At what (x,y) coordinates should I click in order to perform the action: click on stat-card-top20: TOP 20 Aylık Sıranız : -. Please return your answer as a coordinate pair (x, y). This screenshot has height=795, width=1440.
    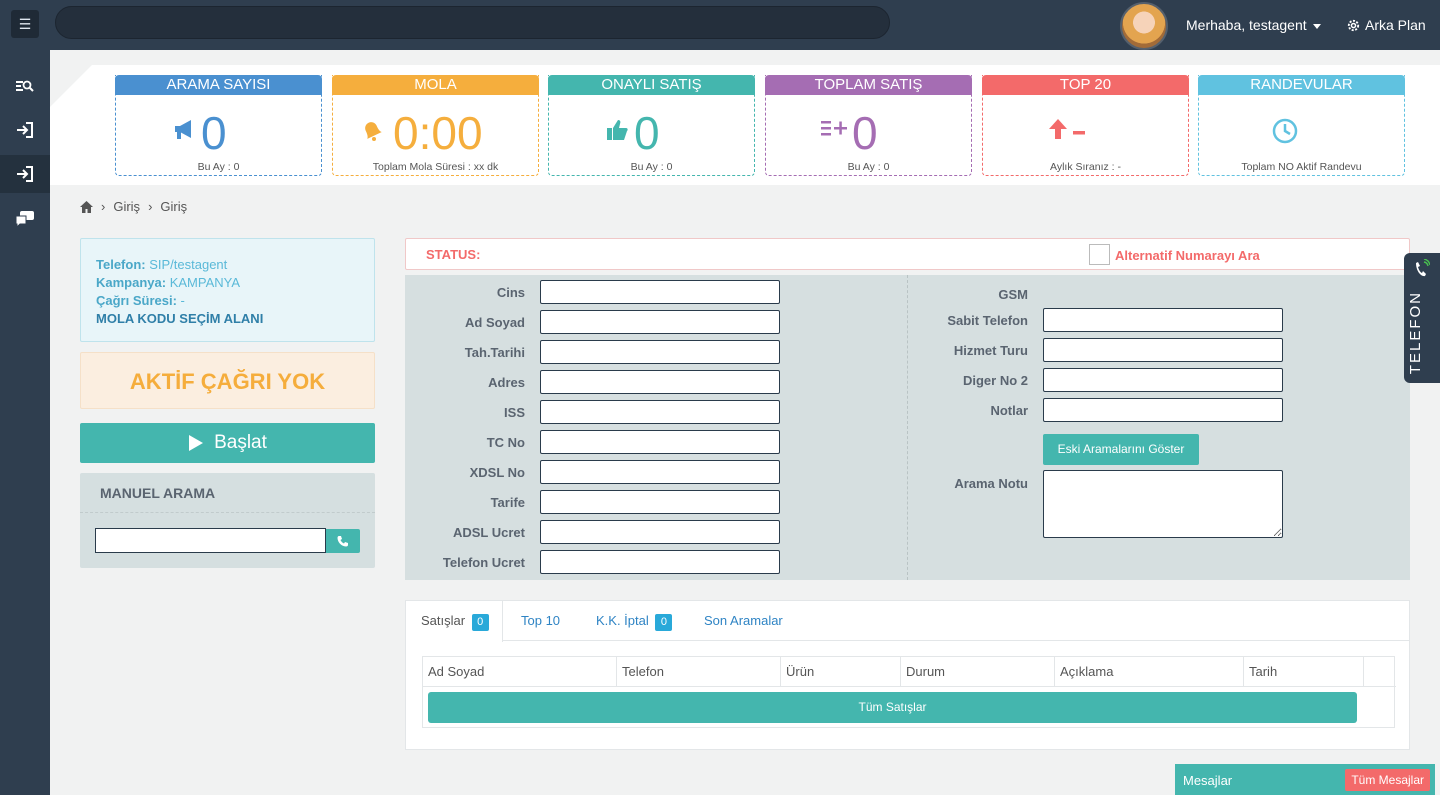
    Looking at the image, I should click on (1085, 125).